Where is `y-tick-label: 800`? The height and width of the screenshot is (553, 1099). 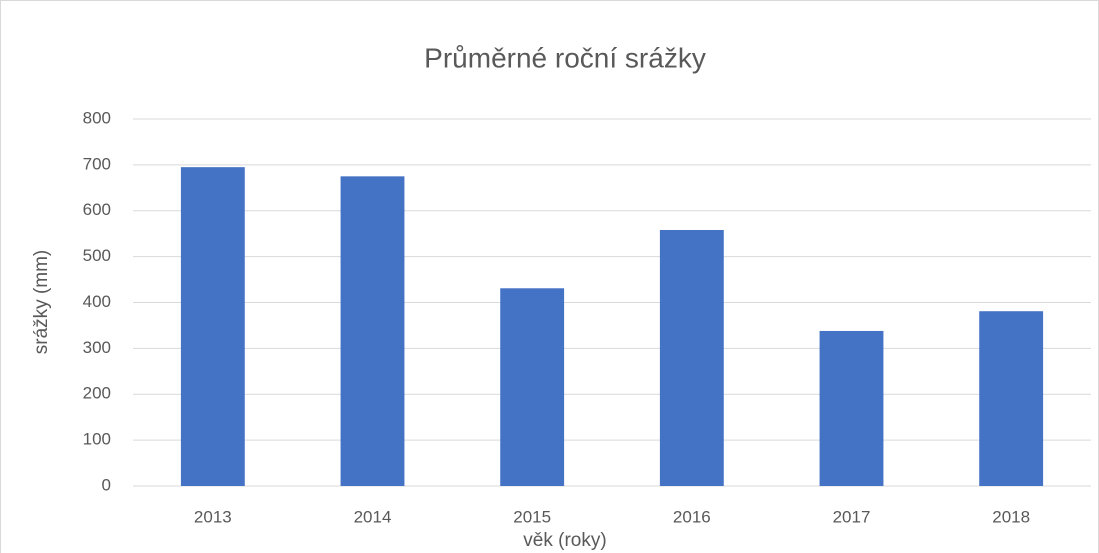 y-tick-label: 800 is located at coordinates (97, 117).